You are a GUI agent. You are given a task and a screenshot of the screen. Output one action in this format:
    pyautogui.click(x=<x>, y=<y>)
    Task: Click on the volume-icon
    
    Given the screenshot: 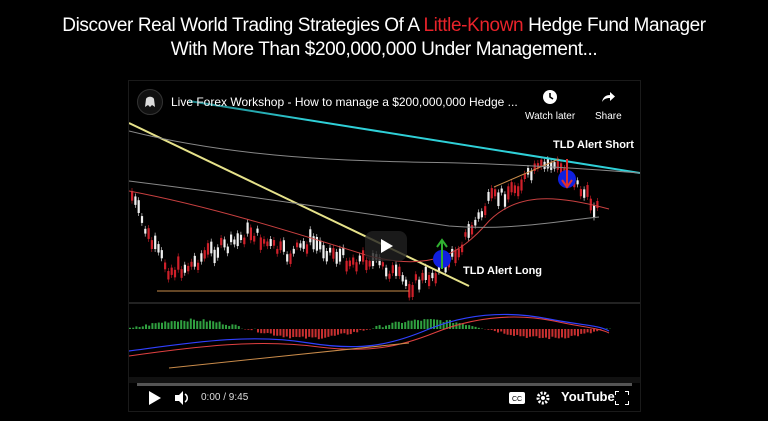 What is the action you would take?
    pyautogui.click(x=183, y=400)
    